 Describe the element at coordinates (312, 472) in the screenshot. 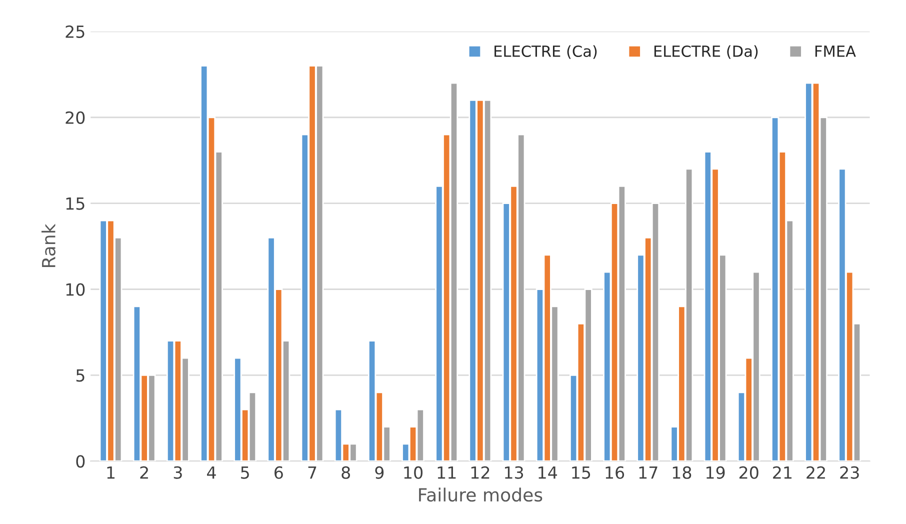

I see `x-tick-label: 7` at that location.